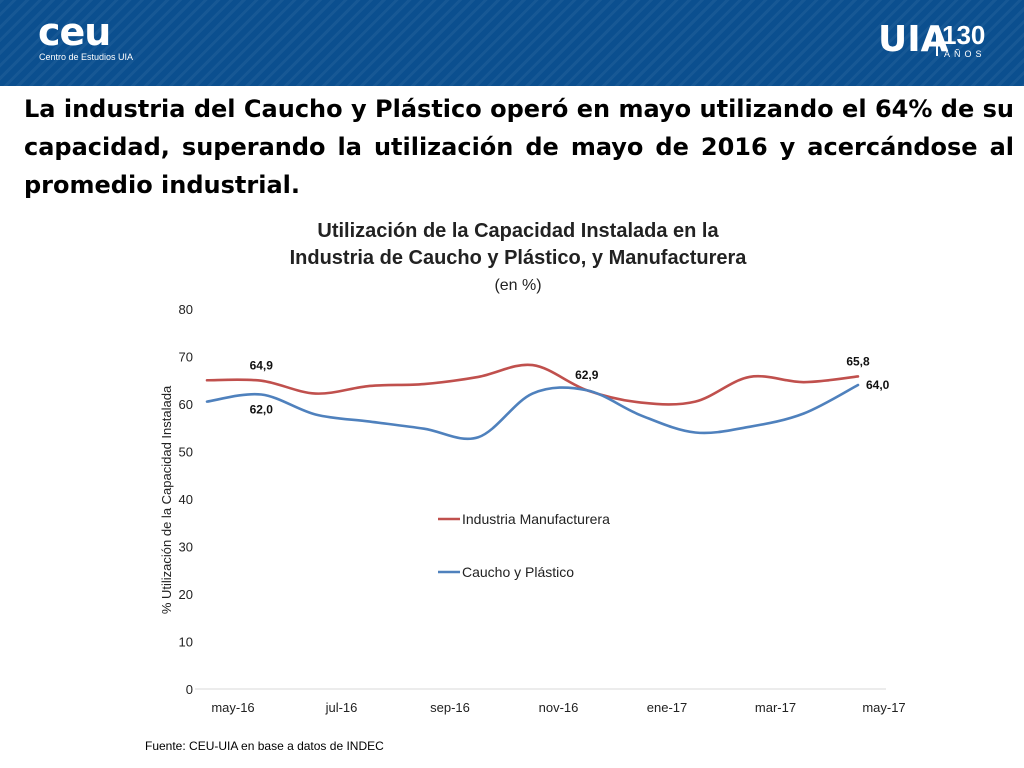 This screenshot has height=768, width=1024. I want to click on y-tick-label: 10, so click(186, 642).